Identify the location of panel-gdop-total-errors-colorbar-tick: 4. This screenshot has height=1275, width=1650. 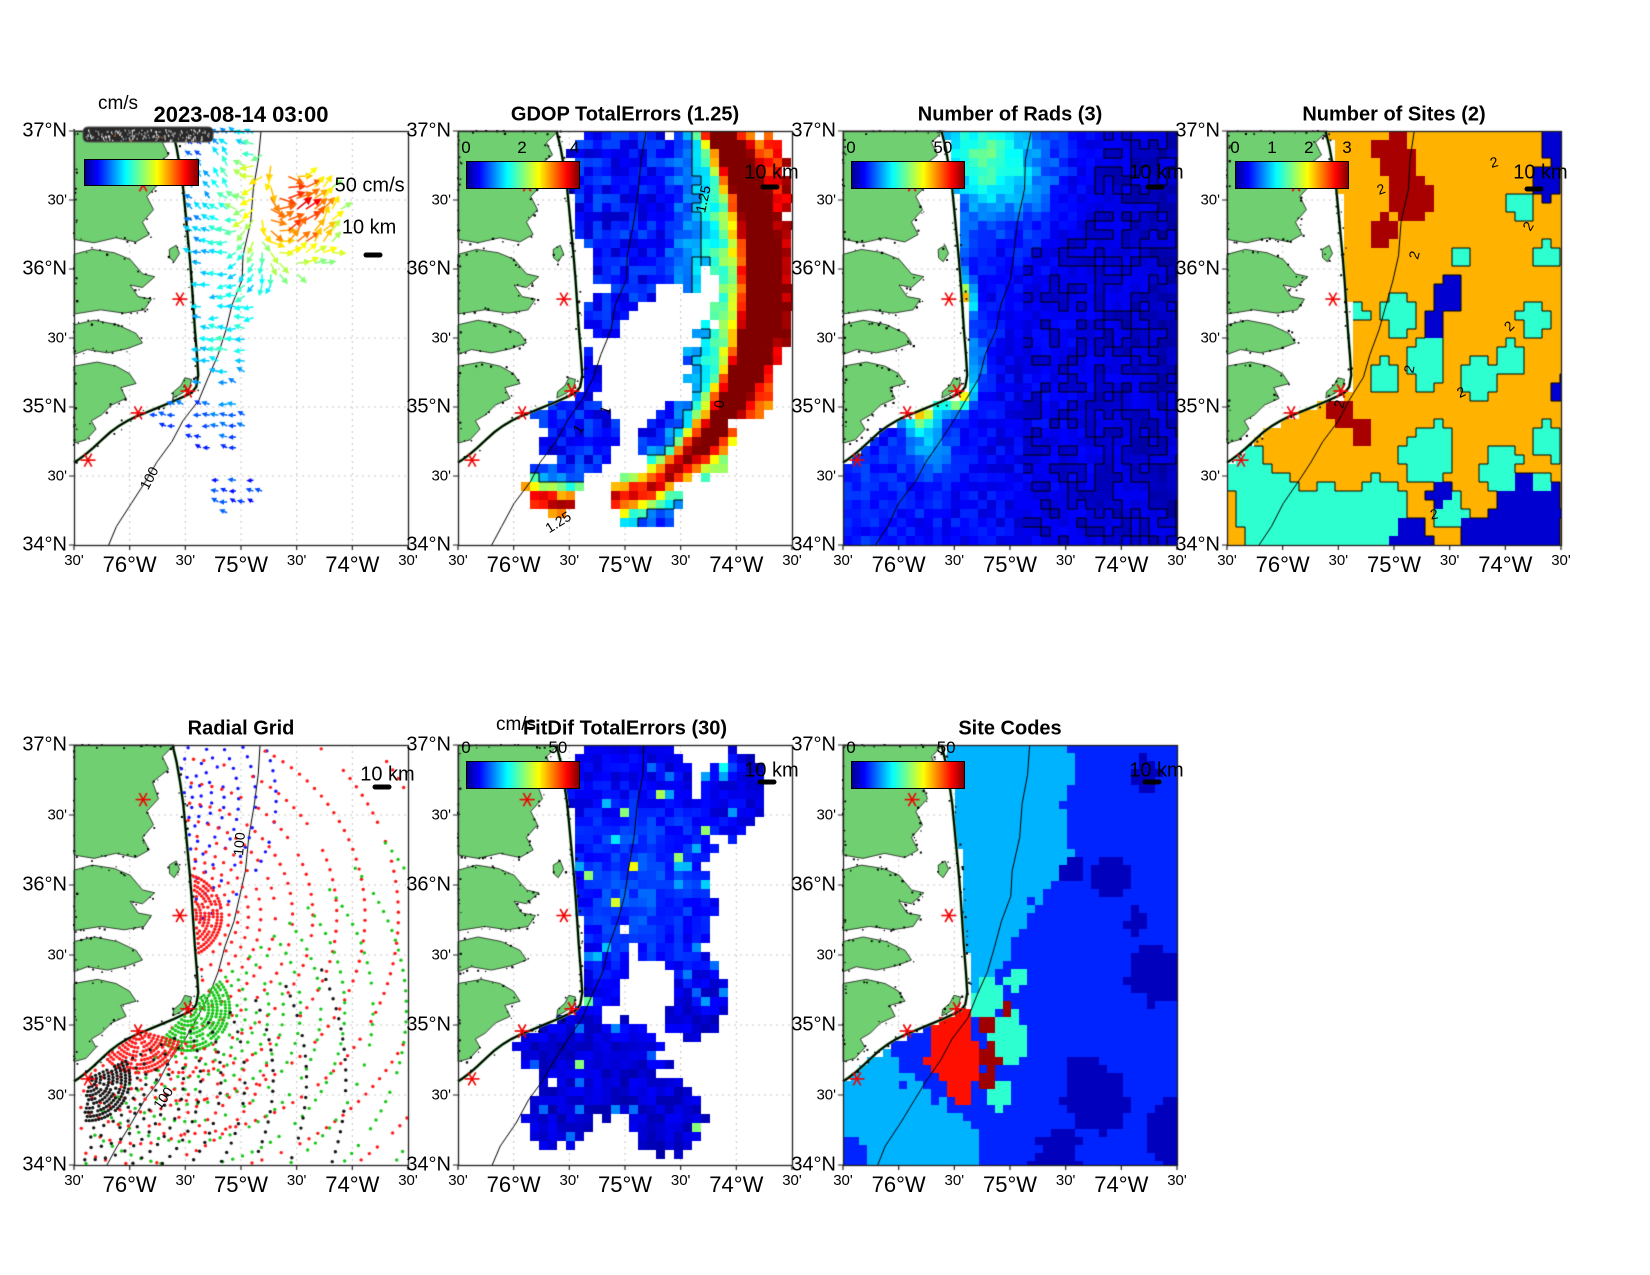
(574, 147).